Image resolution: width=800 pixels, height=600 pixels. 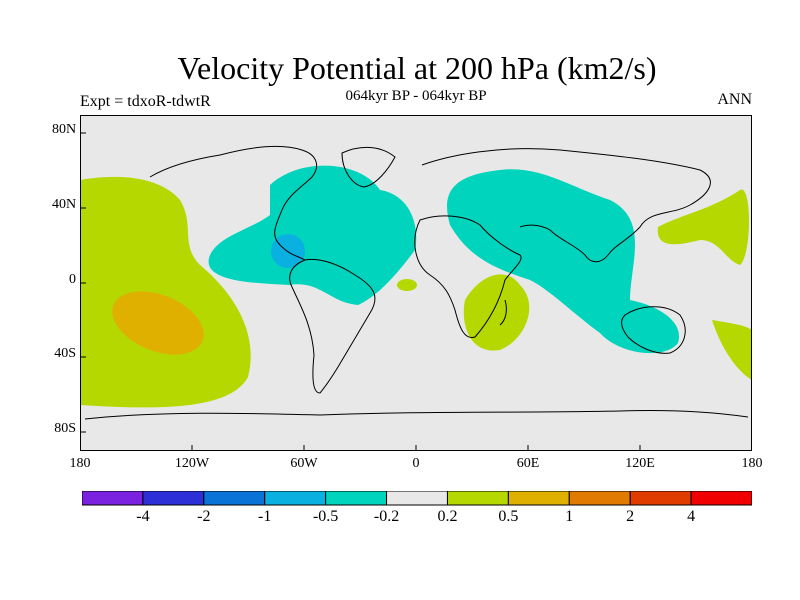 What do you see at coordinates (468, 277) in the screenshot?
I see `coast-africa` at bounding box center [468, 277].